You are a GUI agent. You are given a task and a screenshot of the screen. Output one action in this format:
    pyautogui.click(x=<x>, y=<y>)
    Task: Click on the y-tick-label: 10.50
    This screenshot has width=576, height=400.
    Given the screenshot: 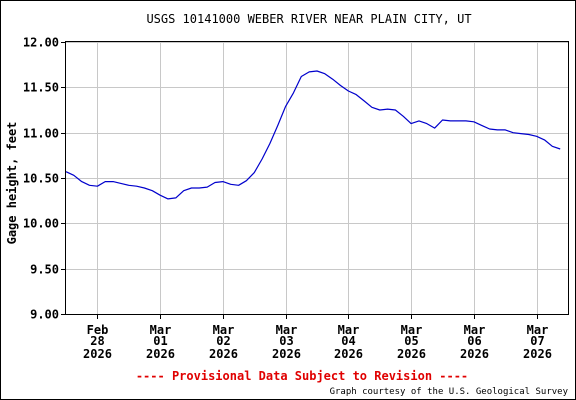 What is the action you would take?
    pyautogui.click(x=41, y=179)
    